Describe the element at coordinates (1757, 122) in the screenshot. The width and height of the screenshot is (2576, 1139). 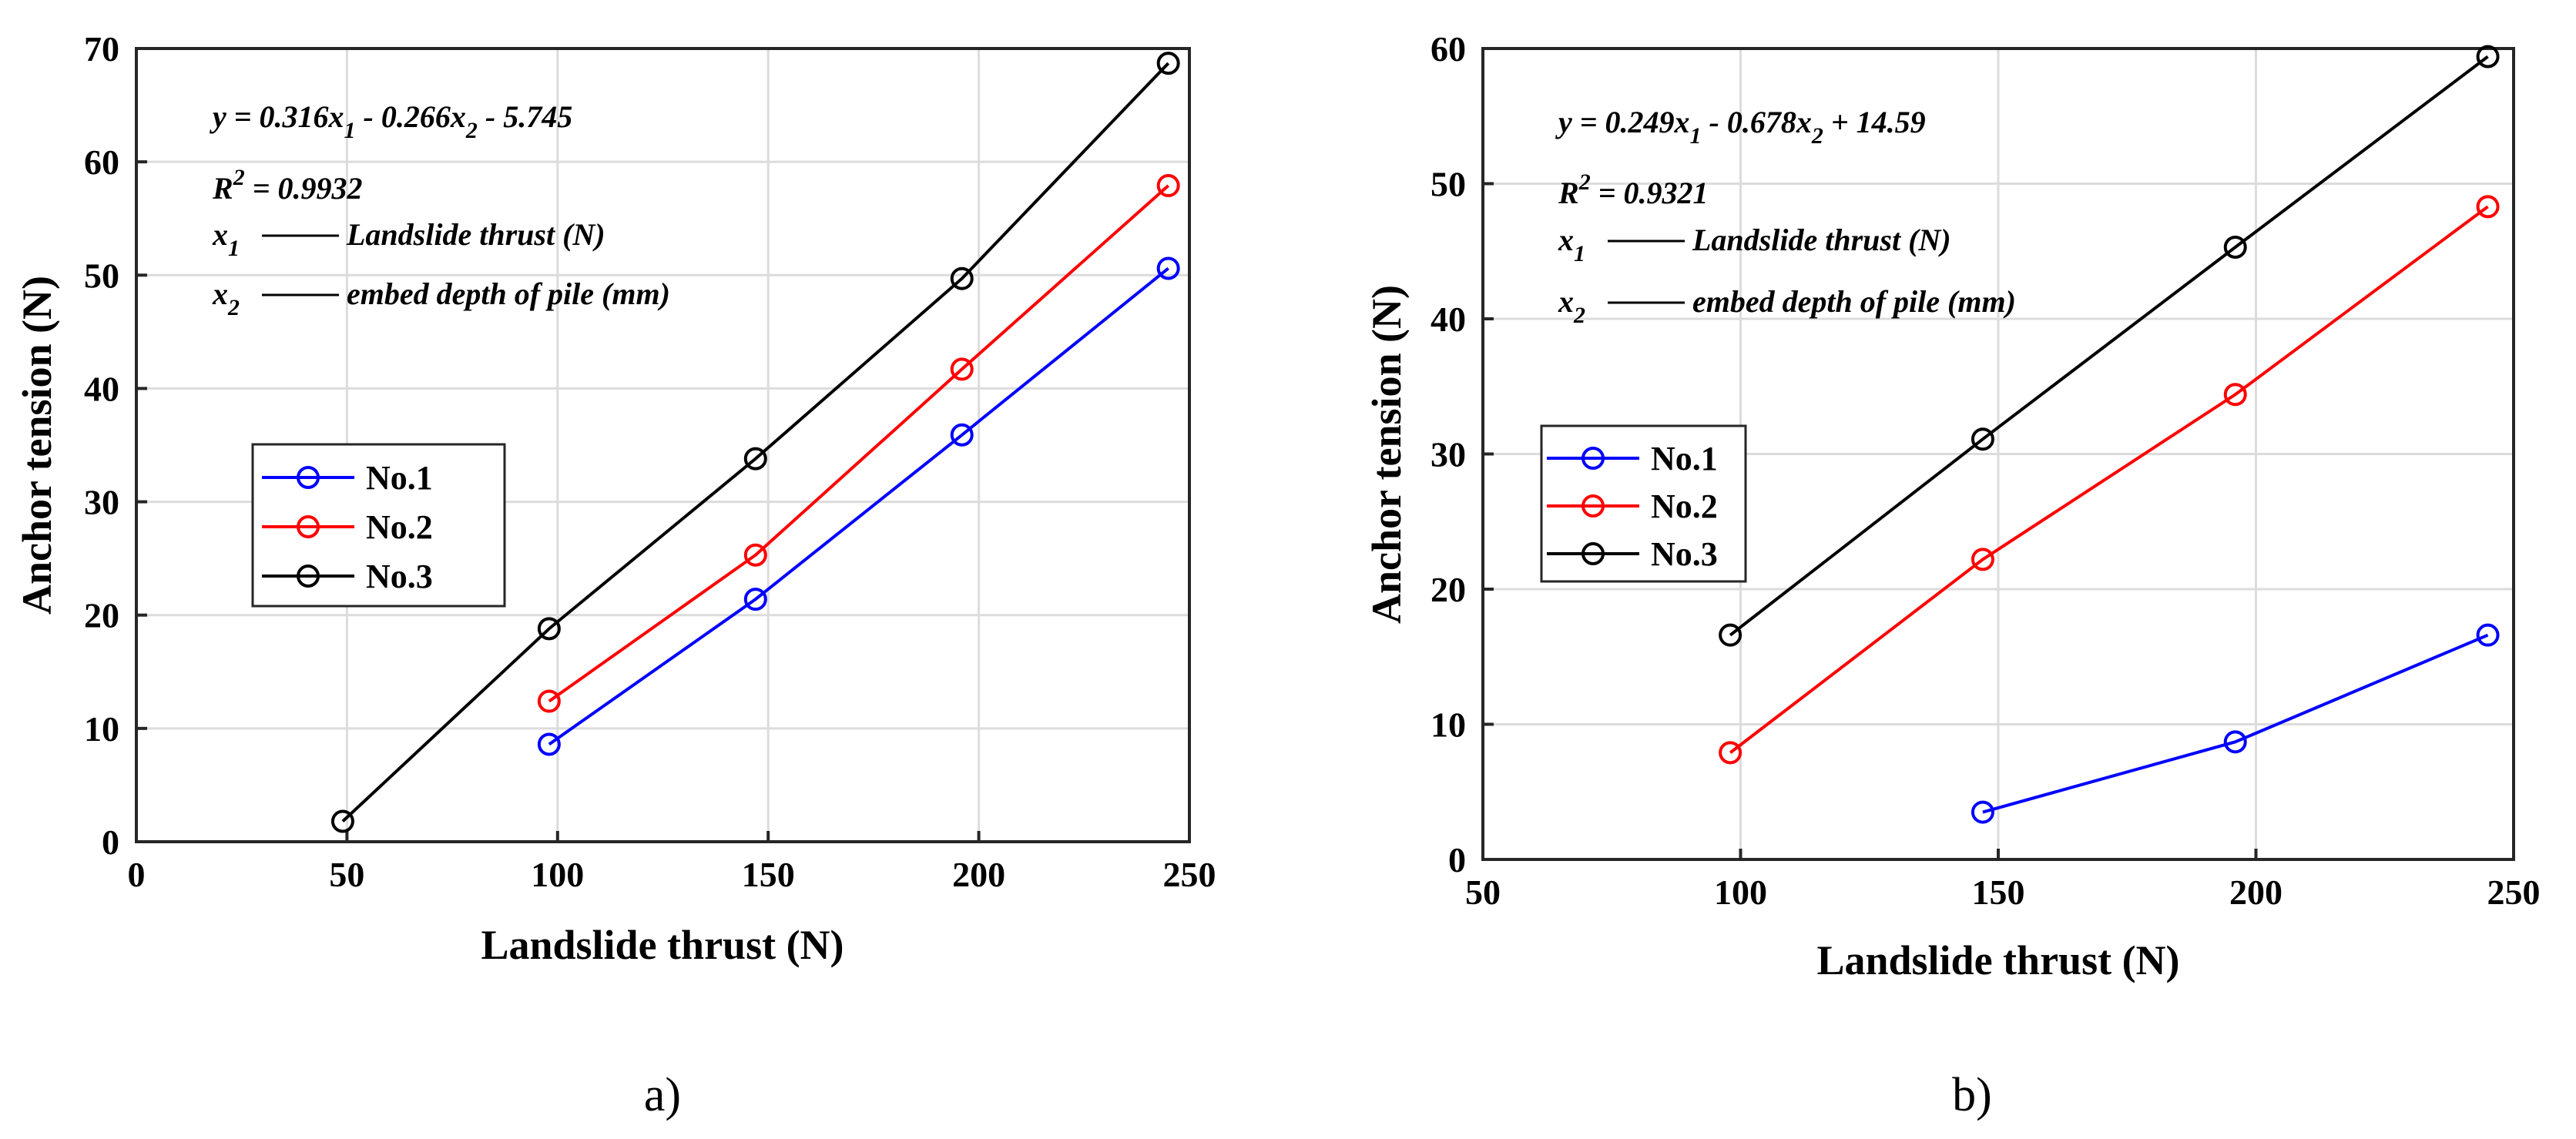
I see `equation-part2-b: - 0.678x` at that location.